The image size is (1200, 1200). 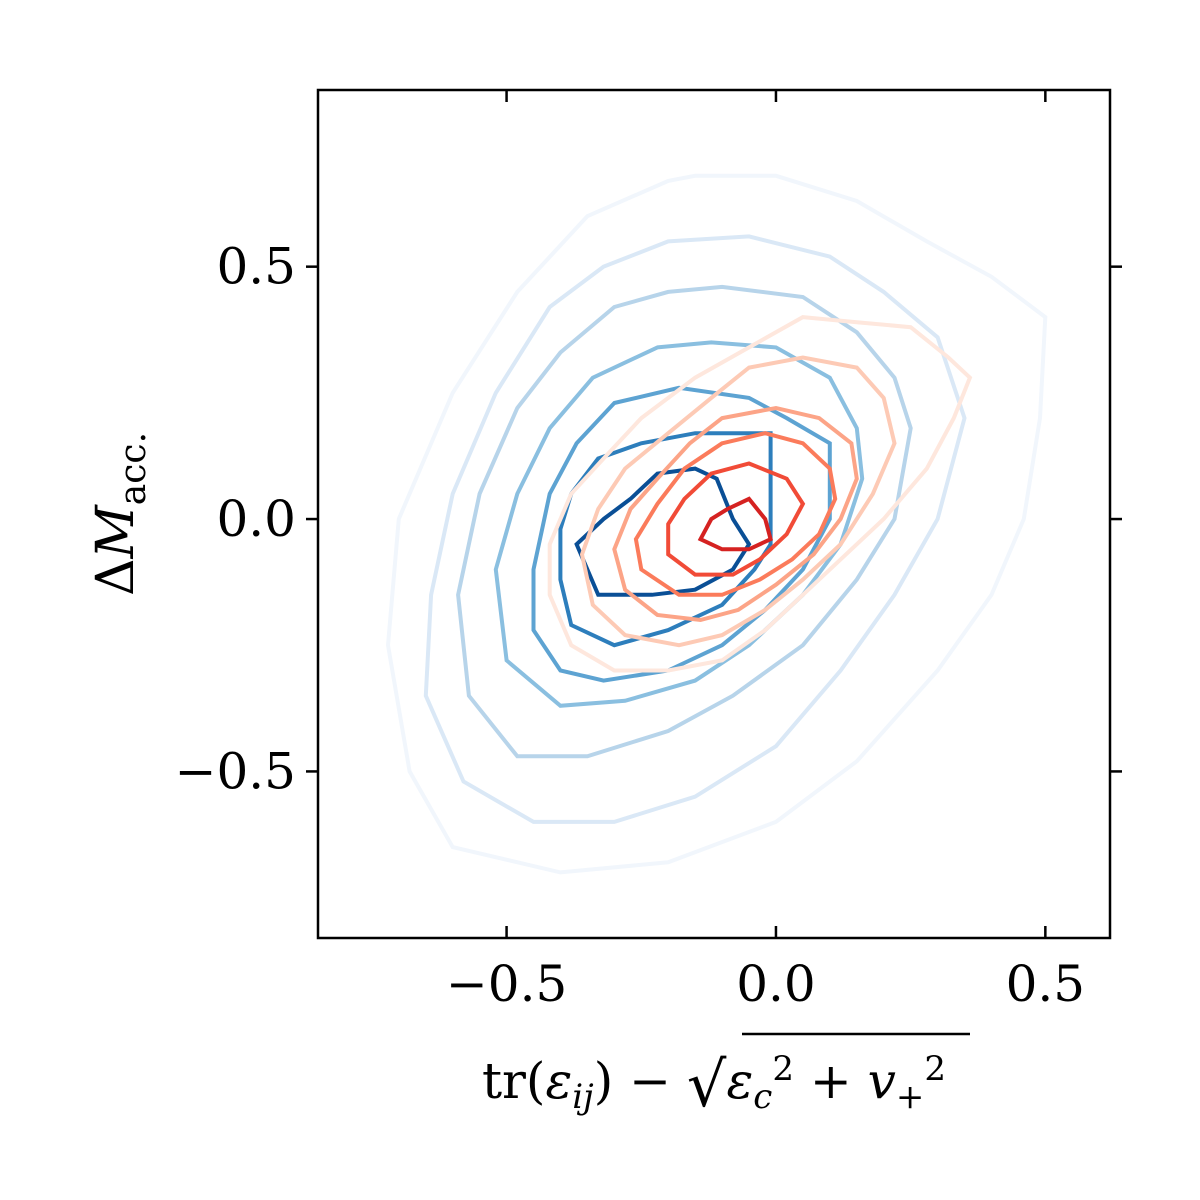 What do you see at coordinates (120, 514) in the screenshot?
I see `y-axis-label: ΔMacc.` at bounding box center [120, 514].